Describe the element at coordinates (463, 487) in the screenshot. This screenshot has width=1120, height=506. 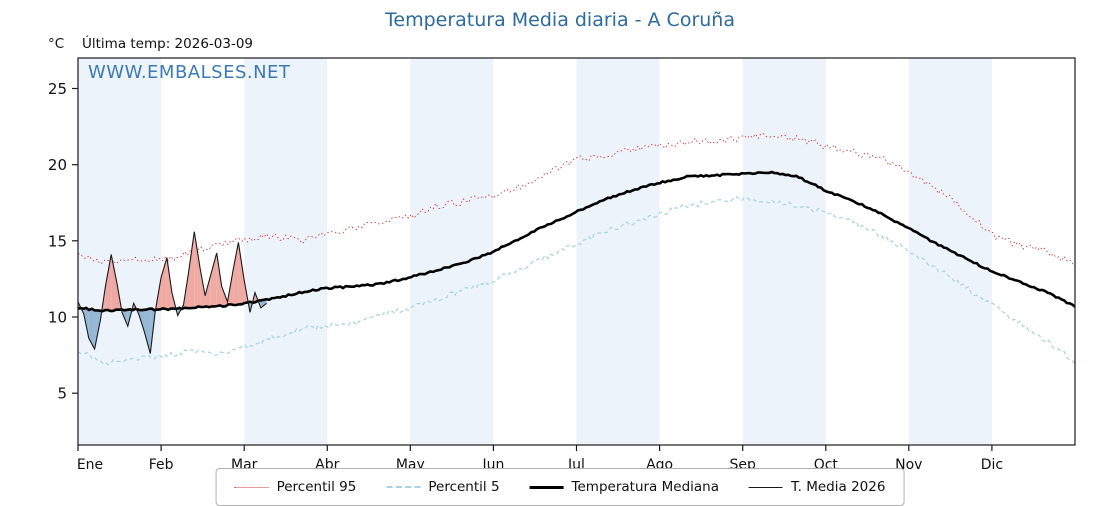
I see `legend-label: Percentil 5` at that location.